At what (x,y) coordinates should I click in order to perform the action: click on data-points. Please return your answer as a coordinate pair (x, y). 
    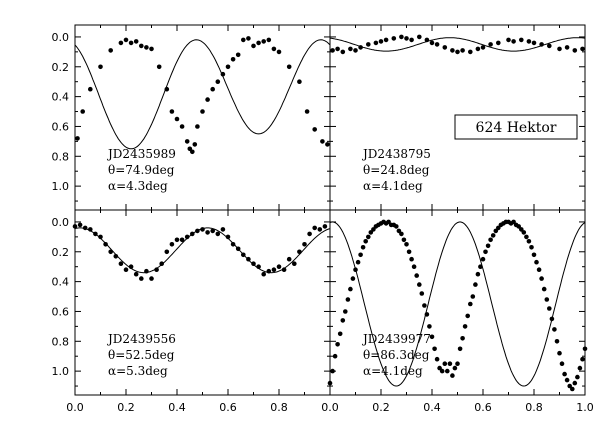
    Looking at the image, I should click on (457, 44).